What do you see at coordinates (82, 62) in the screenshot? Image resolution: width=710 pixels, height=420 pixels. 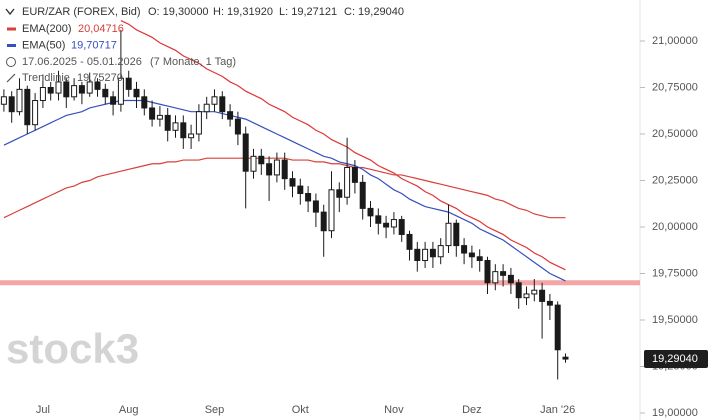 I see `header-range: 17.06.2025 - 05.01.2026` at bounding box center [82, 62].